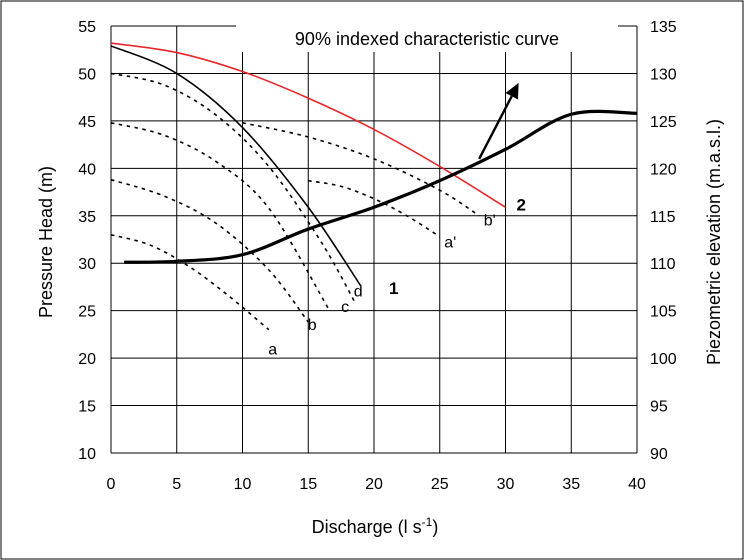 The image size is (744, 560). I want to click on x-axis-title-end: ), so click(435, 527).